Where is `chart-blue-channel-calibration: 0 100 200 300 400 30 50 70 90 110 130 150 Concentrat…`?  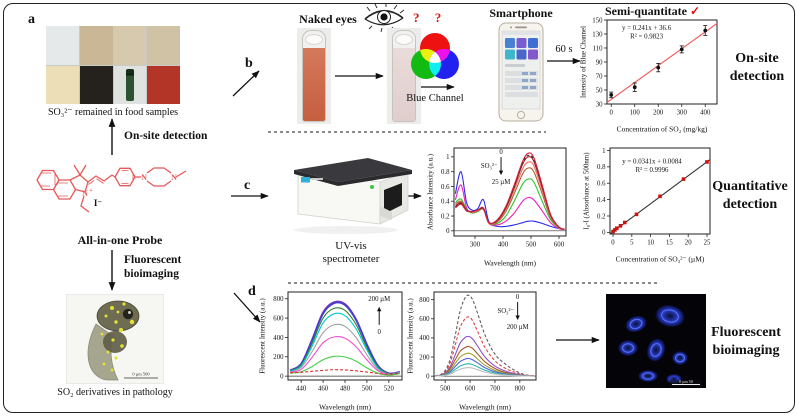
chart-blue-channel-calibration: 0 100 200 300 400 30 50 70 90 110 130 150 Concentrat… is located at coordinates (649, 75).